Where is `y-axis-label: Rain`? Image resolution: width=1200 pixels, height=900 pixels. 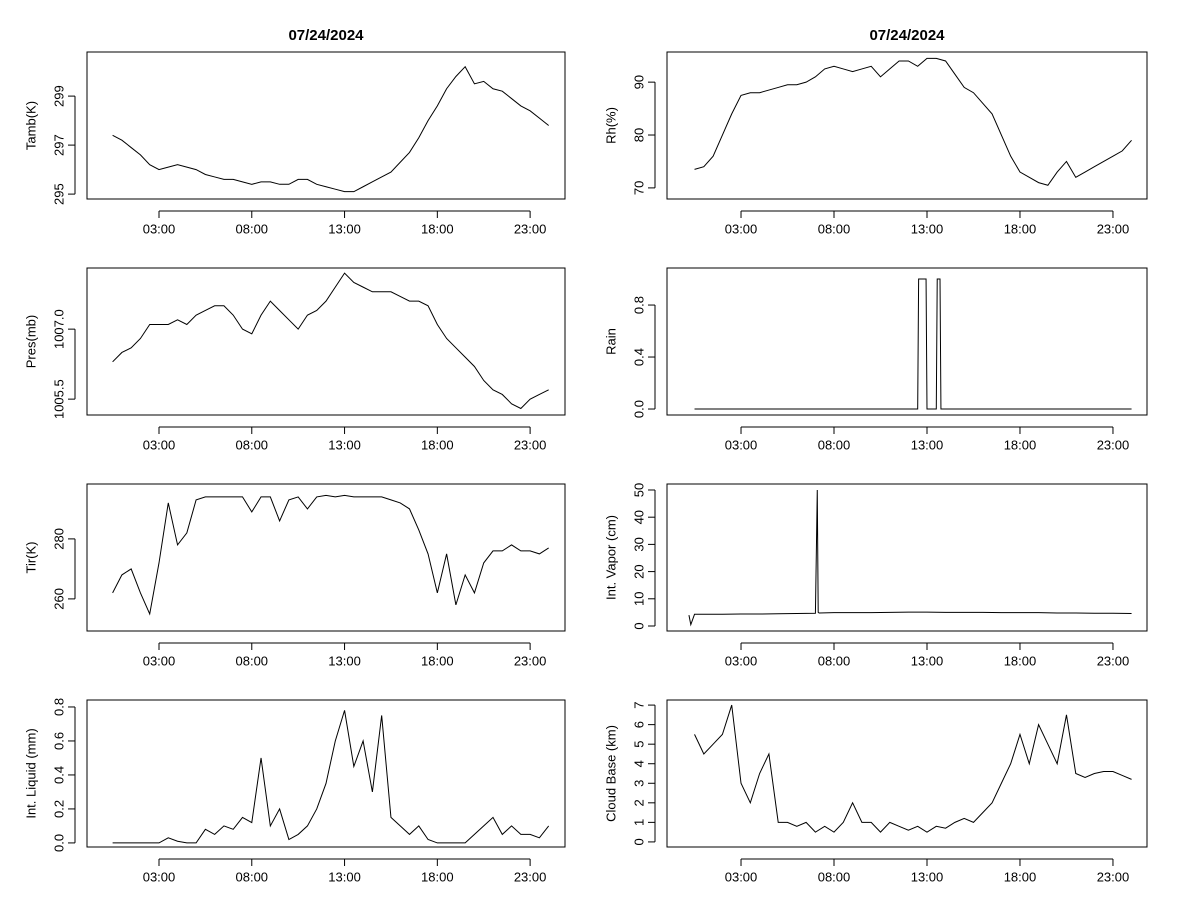 y-axis-label: Rain is located at coordinates (610, 341).